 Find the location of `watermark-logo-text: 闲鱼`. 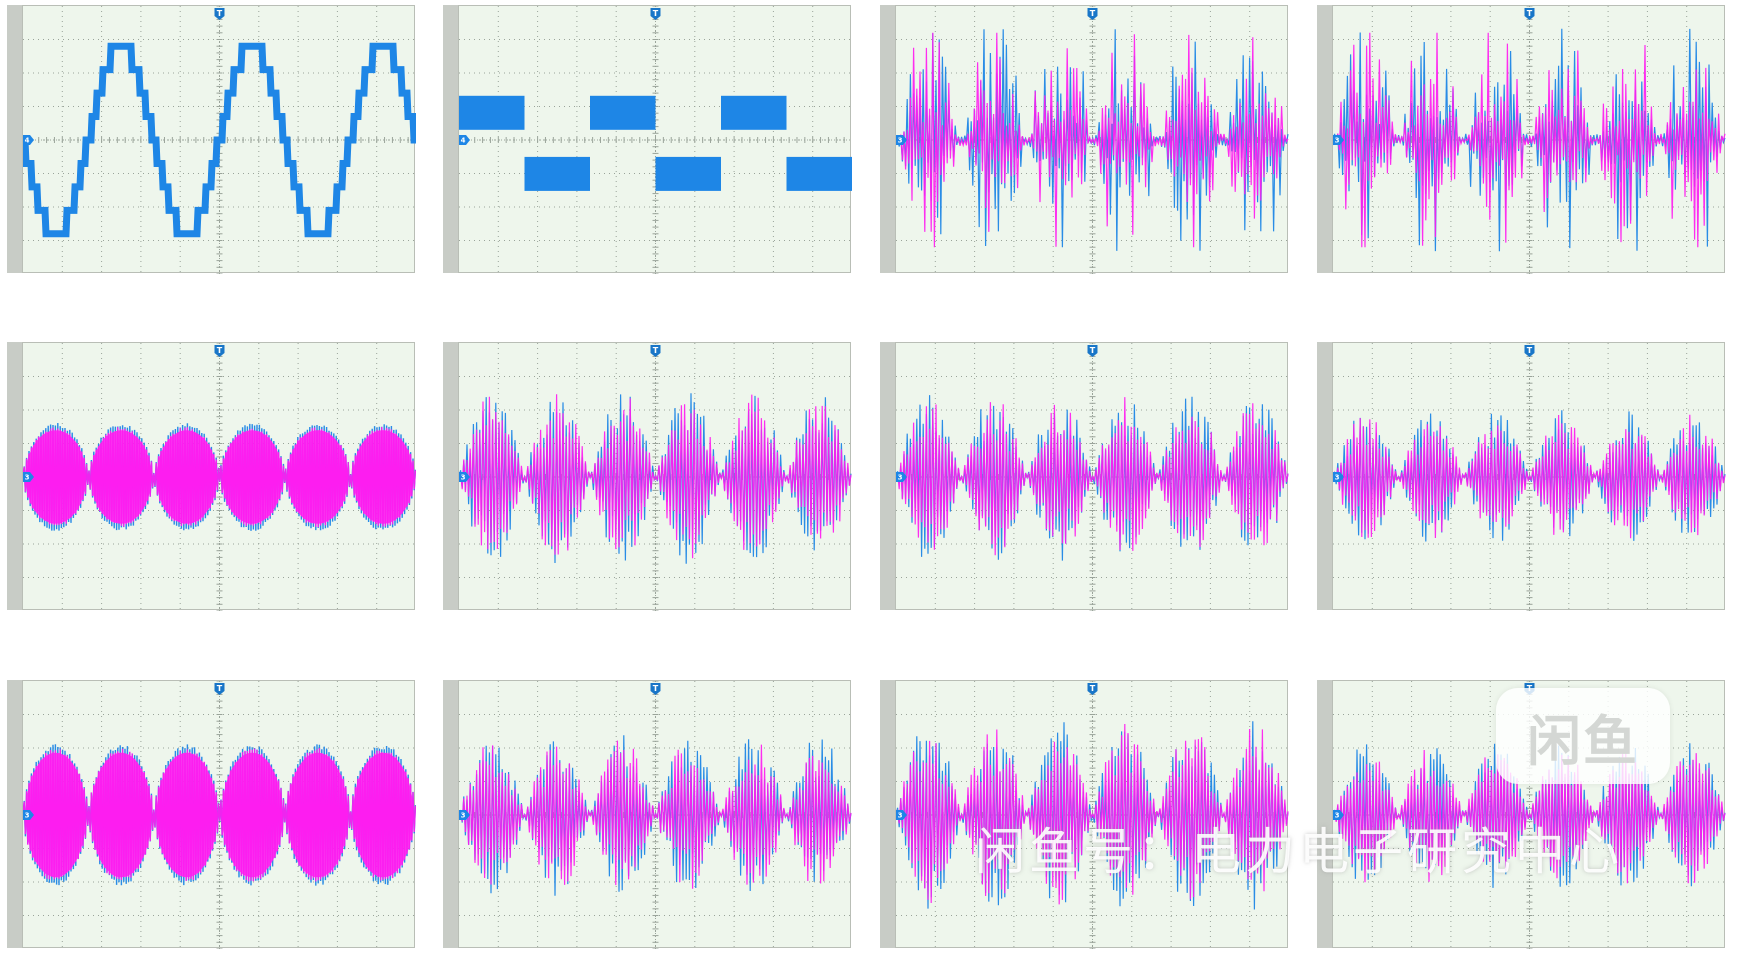

watermark-logo-text: 闲鱼 is located at coordinates (1583, 741).